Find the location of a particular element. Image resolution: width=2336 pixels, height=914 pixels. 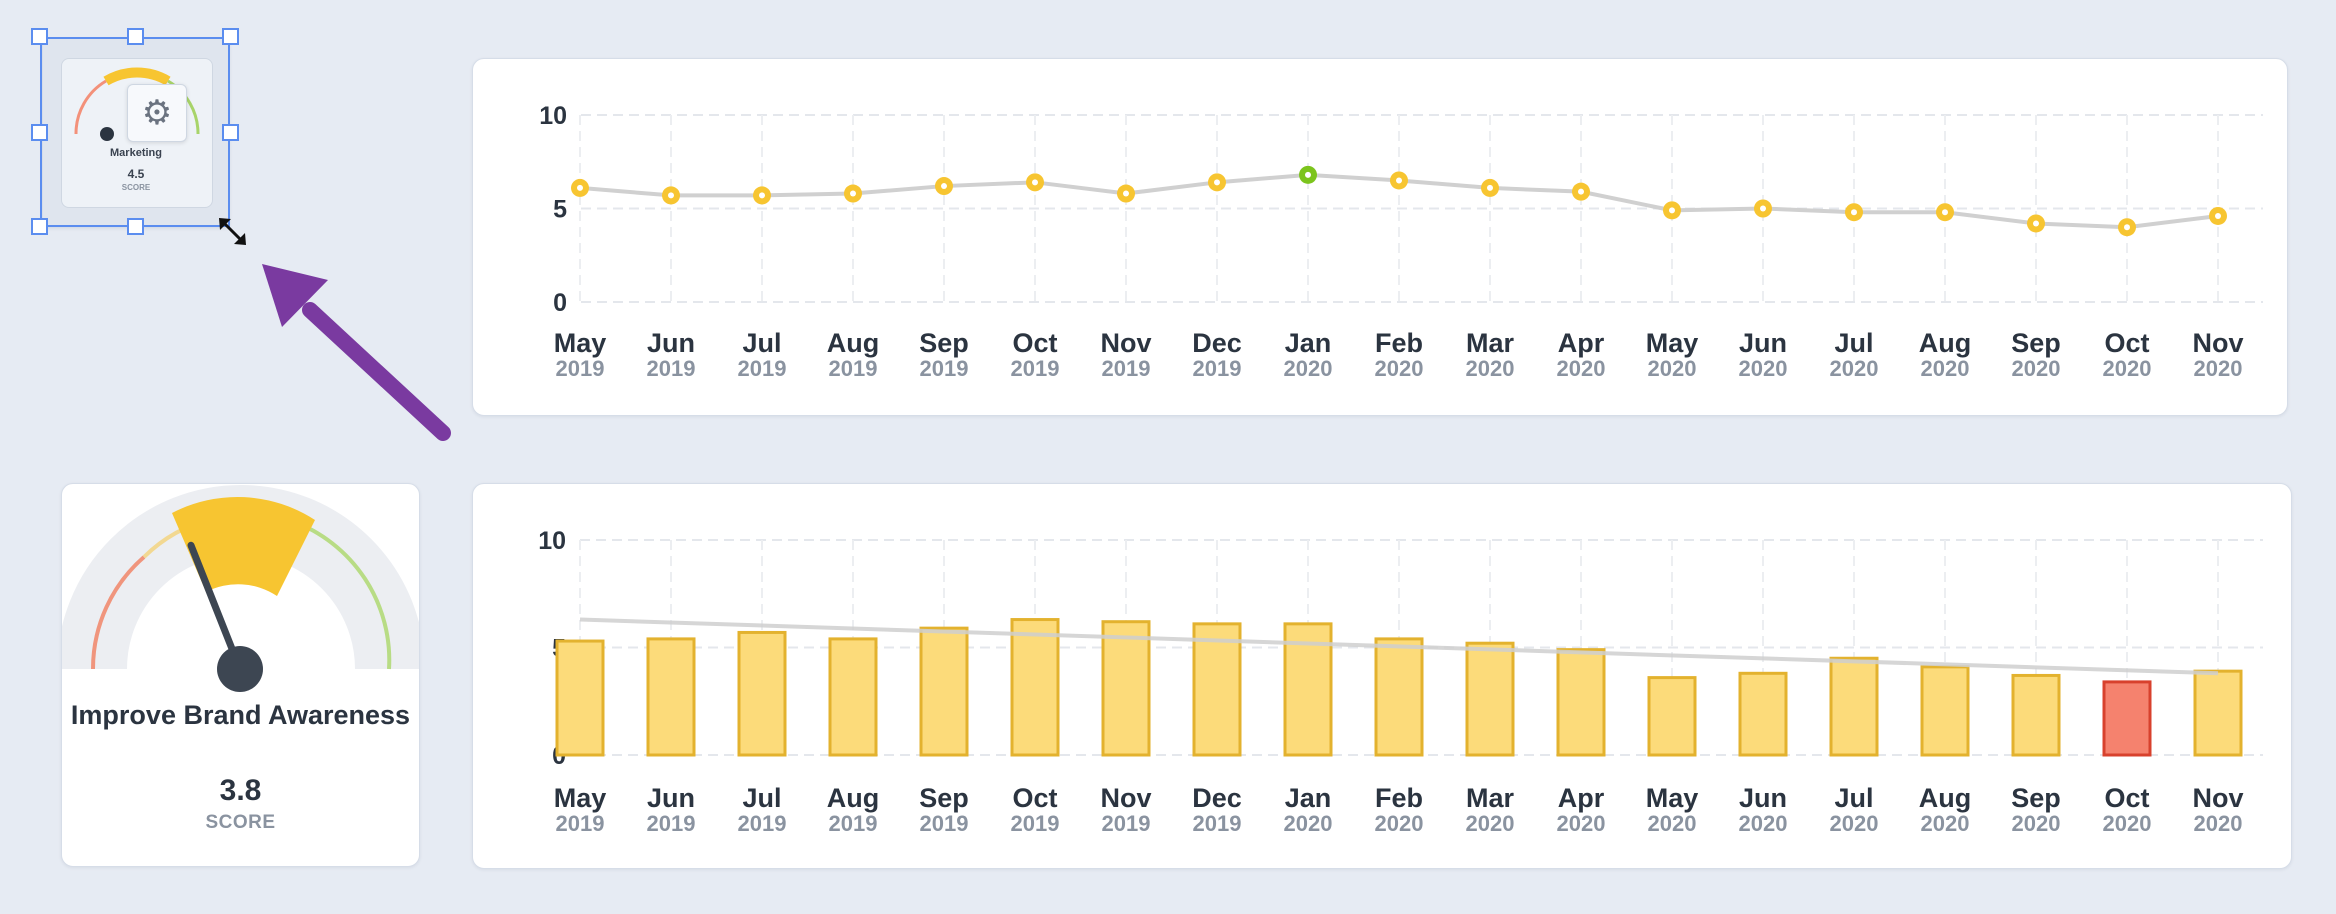

mini-widget-score-label: SCORE is located at coordinates (136, 187).